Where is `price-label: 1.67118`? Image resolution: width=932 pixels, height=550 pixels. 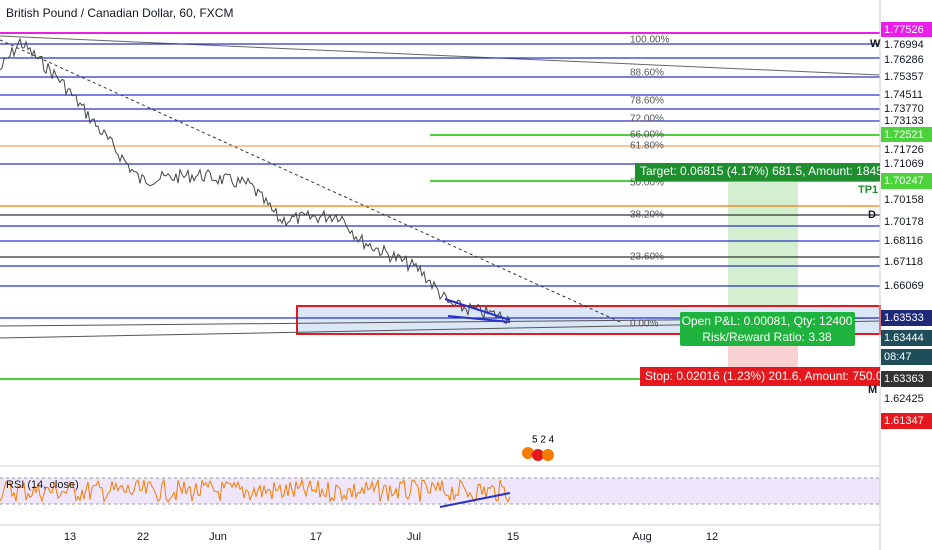 price-label: 1.67118 is located at coordinates (903, 262).